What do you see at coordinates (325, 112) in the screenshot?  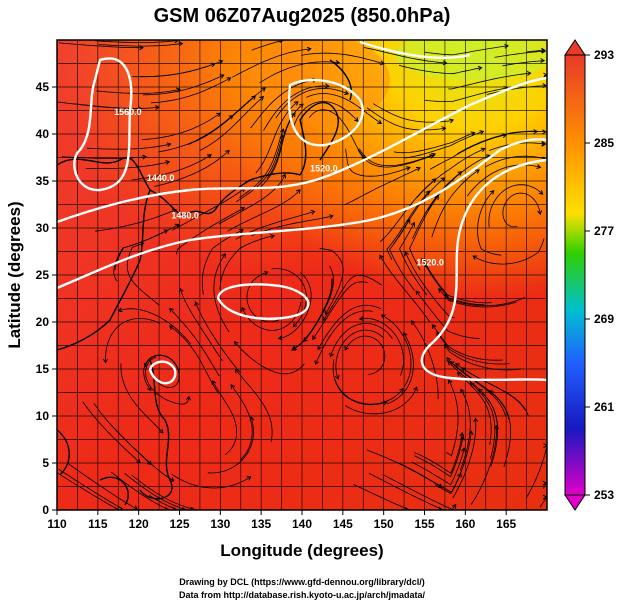 I see `contour-1520-north` at bounding box center [325, 112].